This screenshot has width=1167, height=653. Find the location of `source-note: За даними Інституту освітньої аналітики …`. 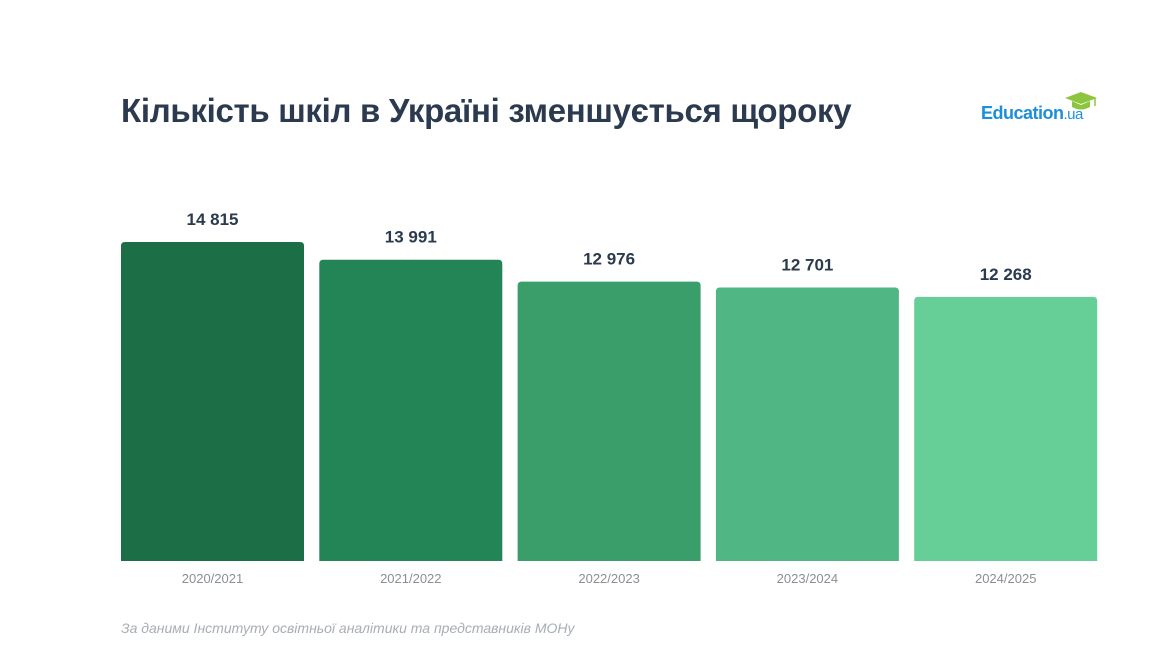

source-note: За даними Інституту освітньої аналітики … is located at coordinates (348, 628).